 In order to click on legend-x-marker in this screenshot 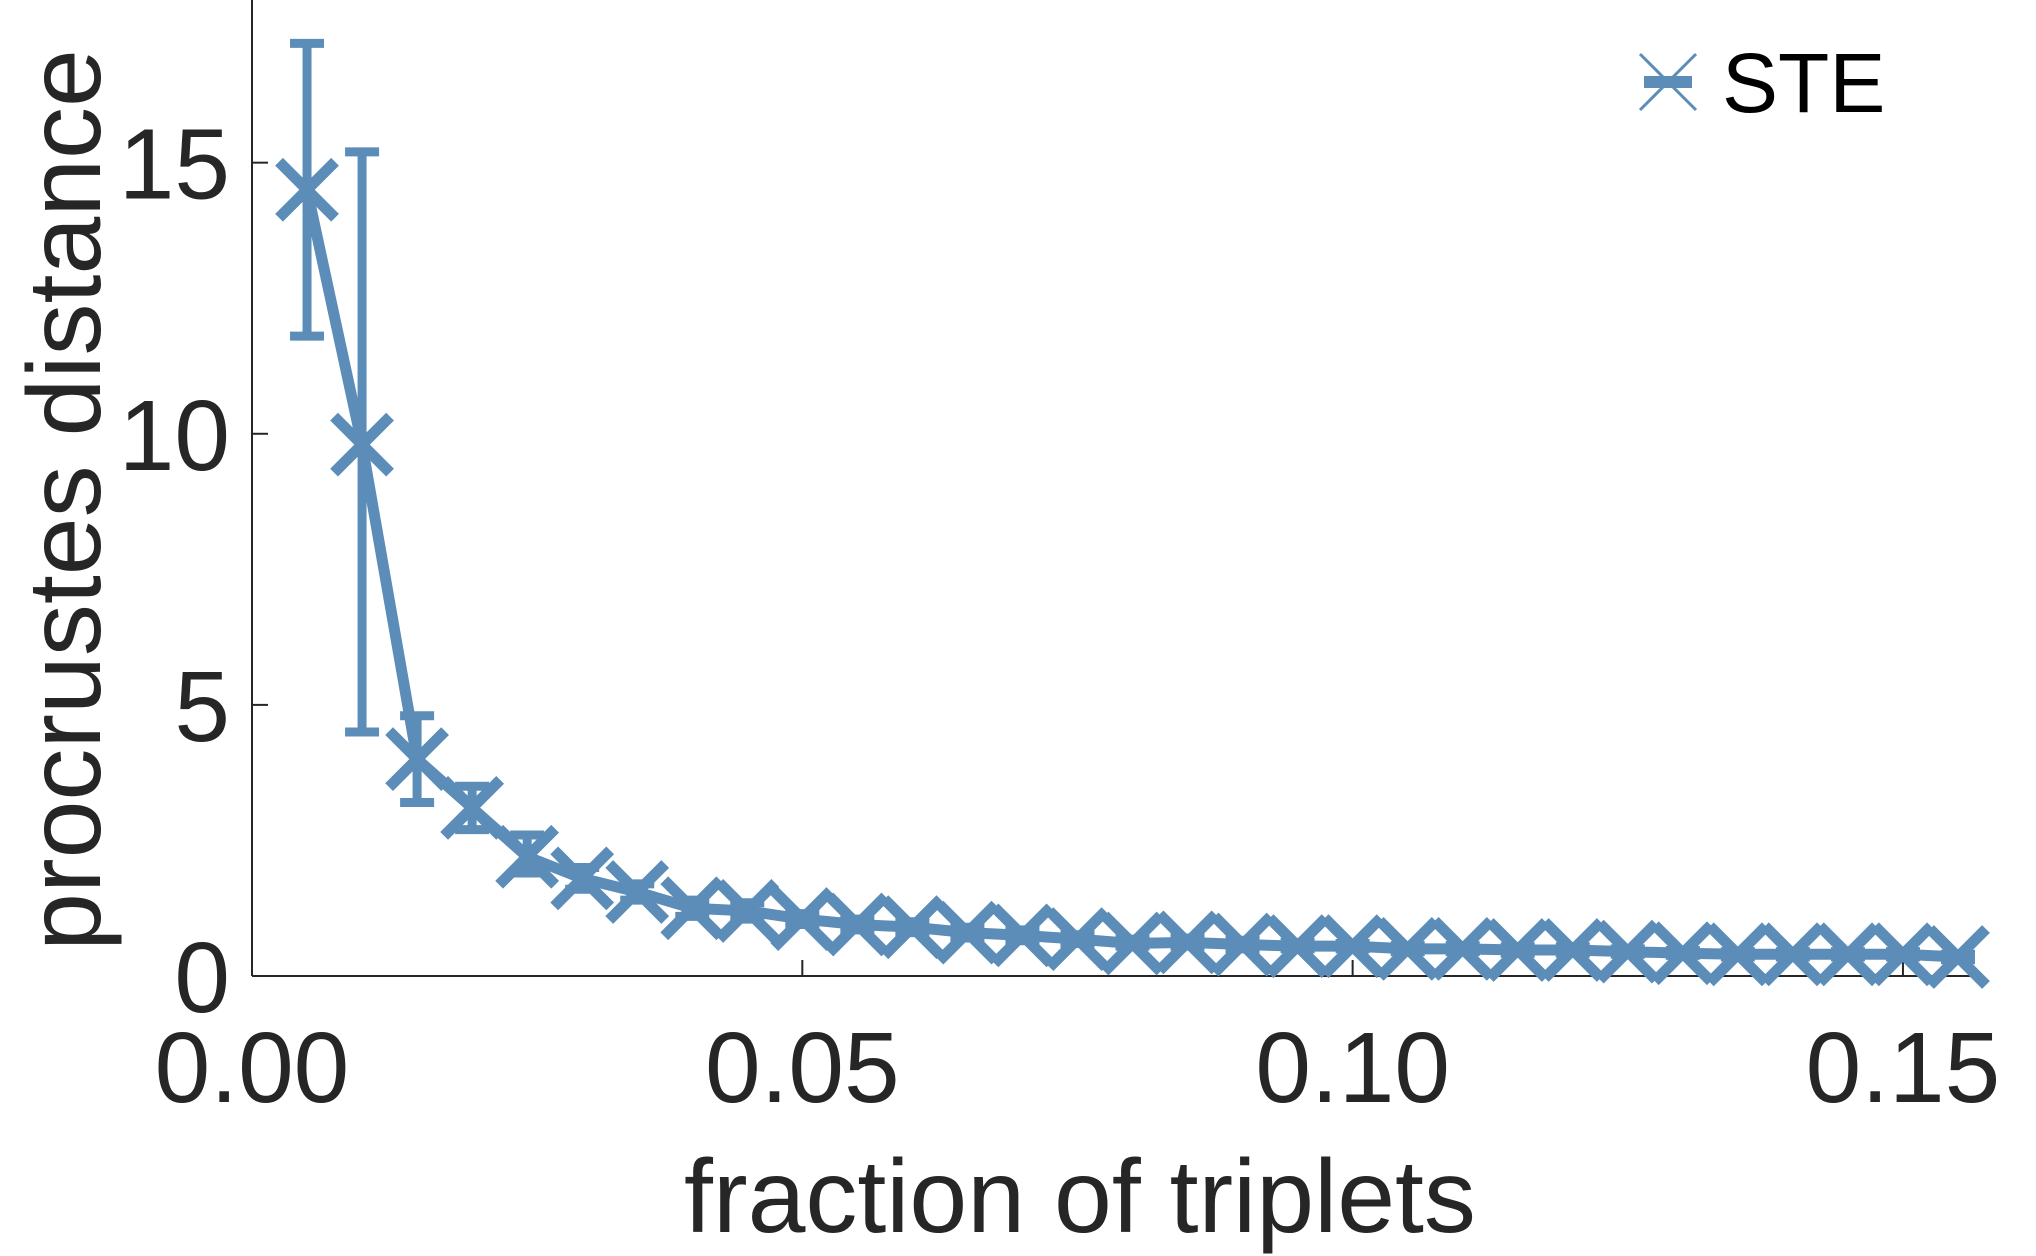, I will do `click(1668, 82)`.